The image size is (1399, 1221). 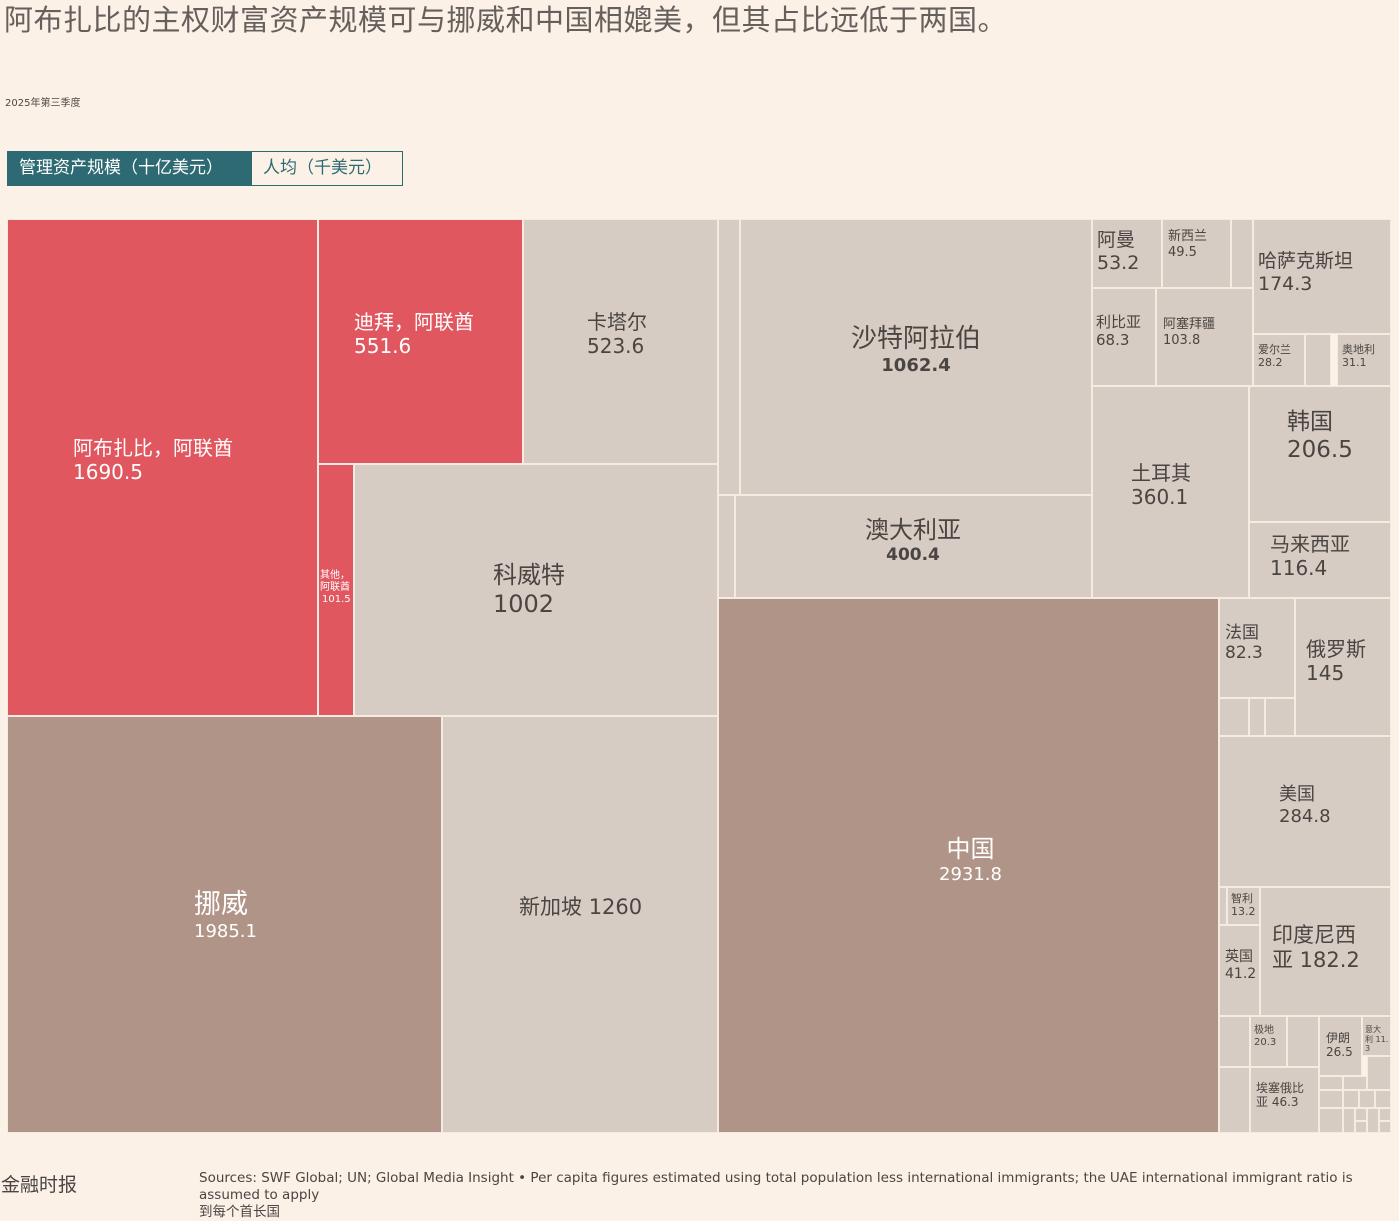 What do you see at coordinates (162, 467) in the screenshot?
I see `treemap-cell-abu-dhabi: 阿布扎比，阿联酋 1690.5` at bounding box center [162, 467].